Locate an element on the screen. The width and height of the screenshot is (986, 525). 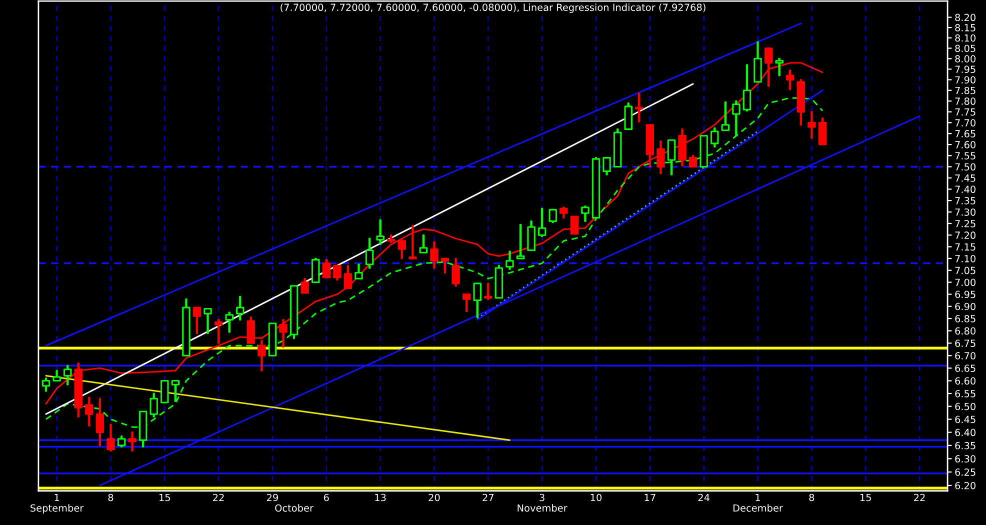
y-tick-label: 7.10 is located at coordinates (965, 258).